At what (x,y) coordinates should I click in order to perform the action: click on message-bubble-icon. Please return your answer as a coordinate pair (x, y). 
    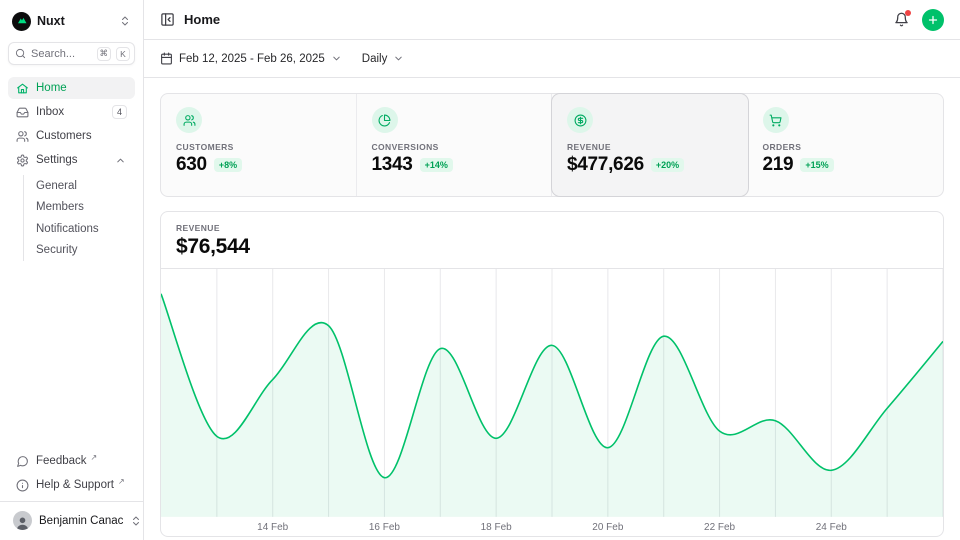
    Looking at the image, I should click on (22, 461).